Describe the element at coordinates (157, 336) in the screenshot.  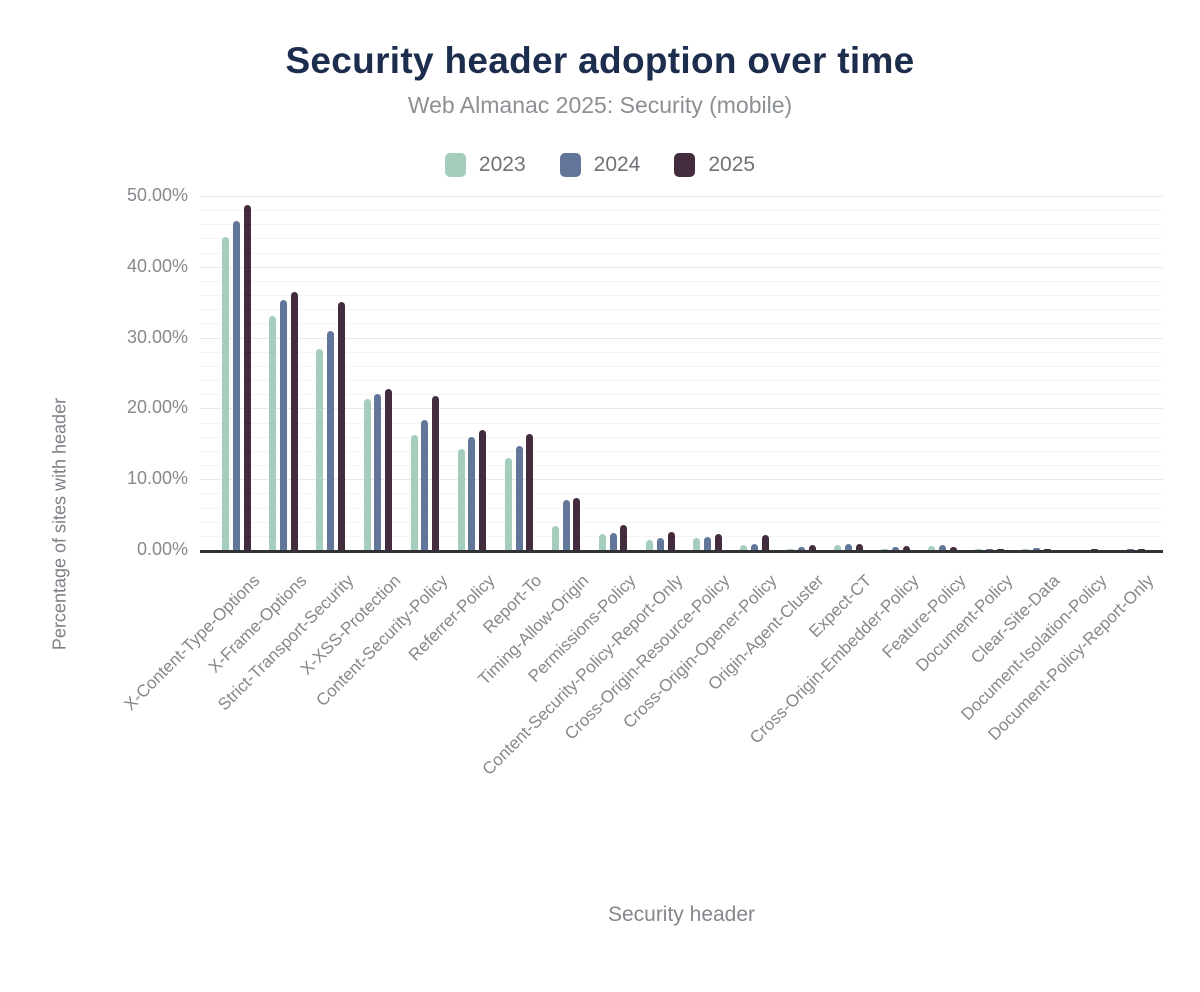
I see `y-tick-label: 30.00%` at that location.